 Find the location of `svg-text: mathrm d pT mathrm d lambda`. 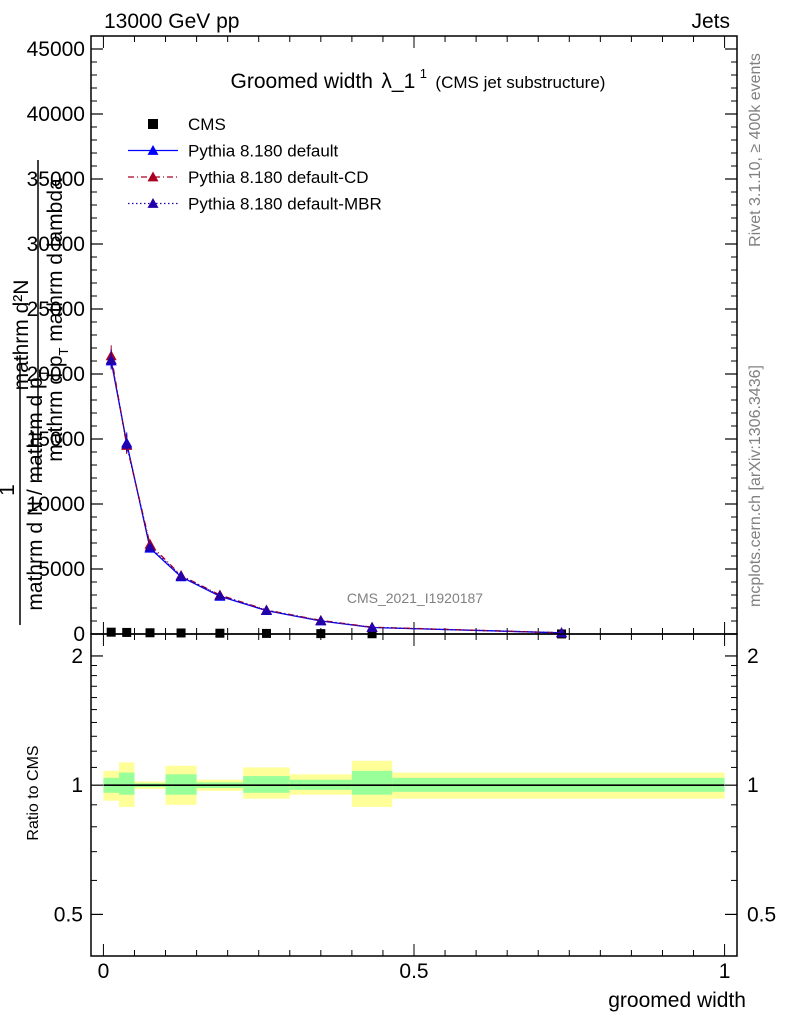

svg-text: mathrm d pT mathrm d lambda is located at coordinates (57, 320).